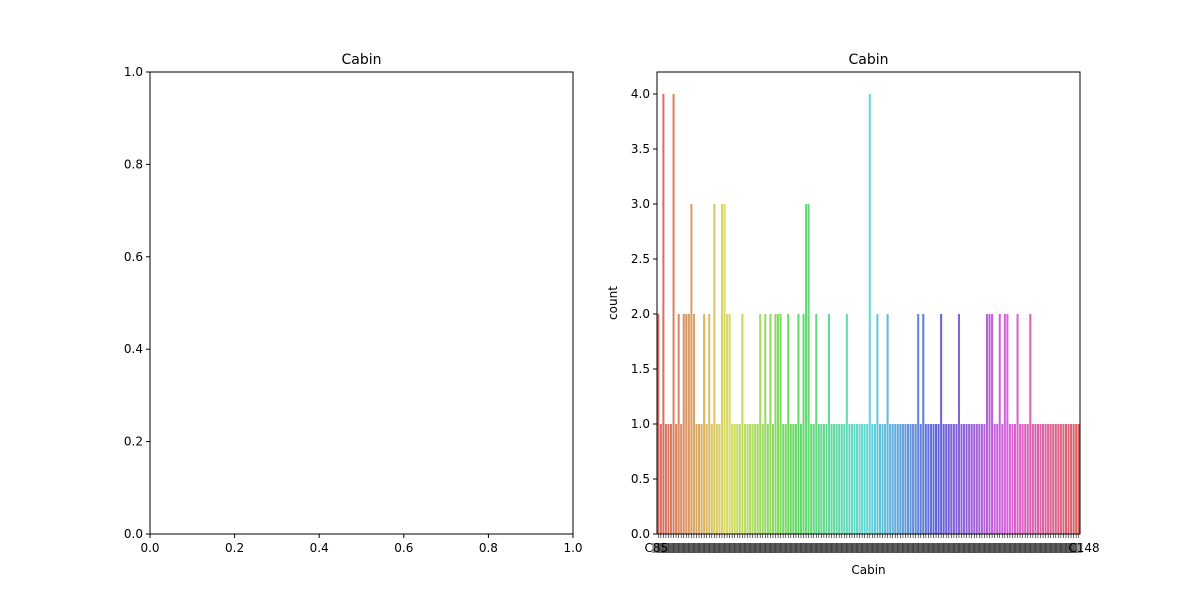  What do you see at coordinates (133, 72) in the screenshot?
I see `y-tick-label: 1.0` at bounding box center [133, 72].